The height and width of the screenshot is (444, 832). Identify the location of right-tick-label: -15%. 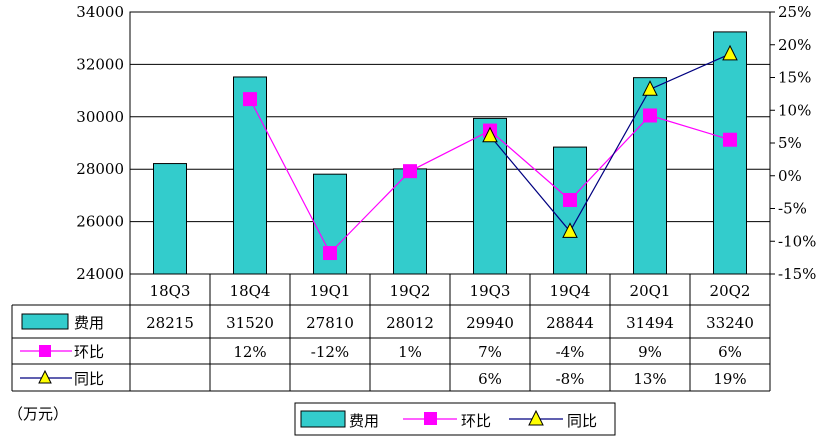
(797, 274).